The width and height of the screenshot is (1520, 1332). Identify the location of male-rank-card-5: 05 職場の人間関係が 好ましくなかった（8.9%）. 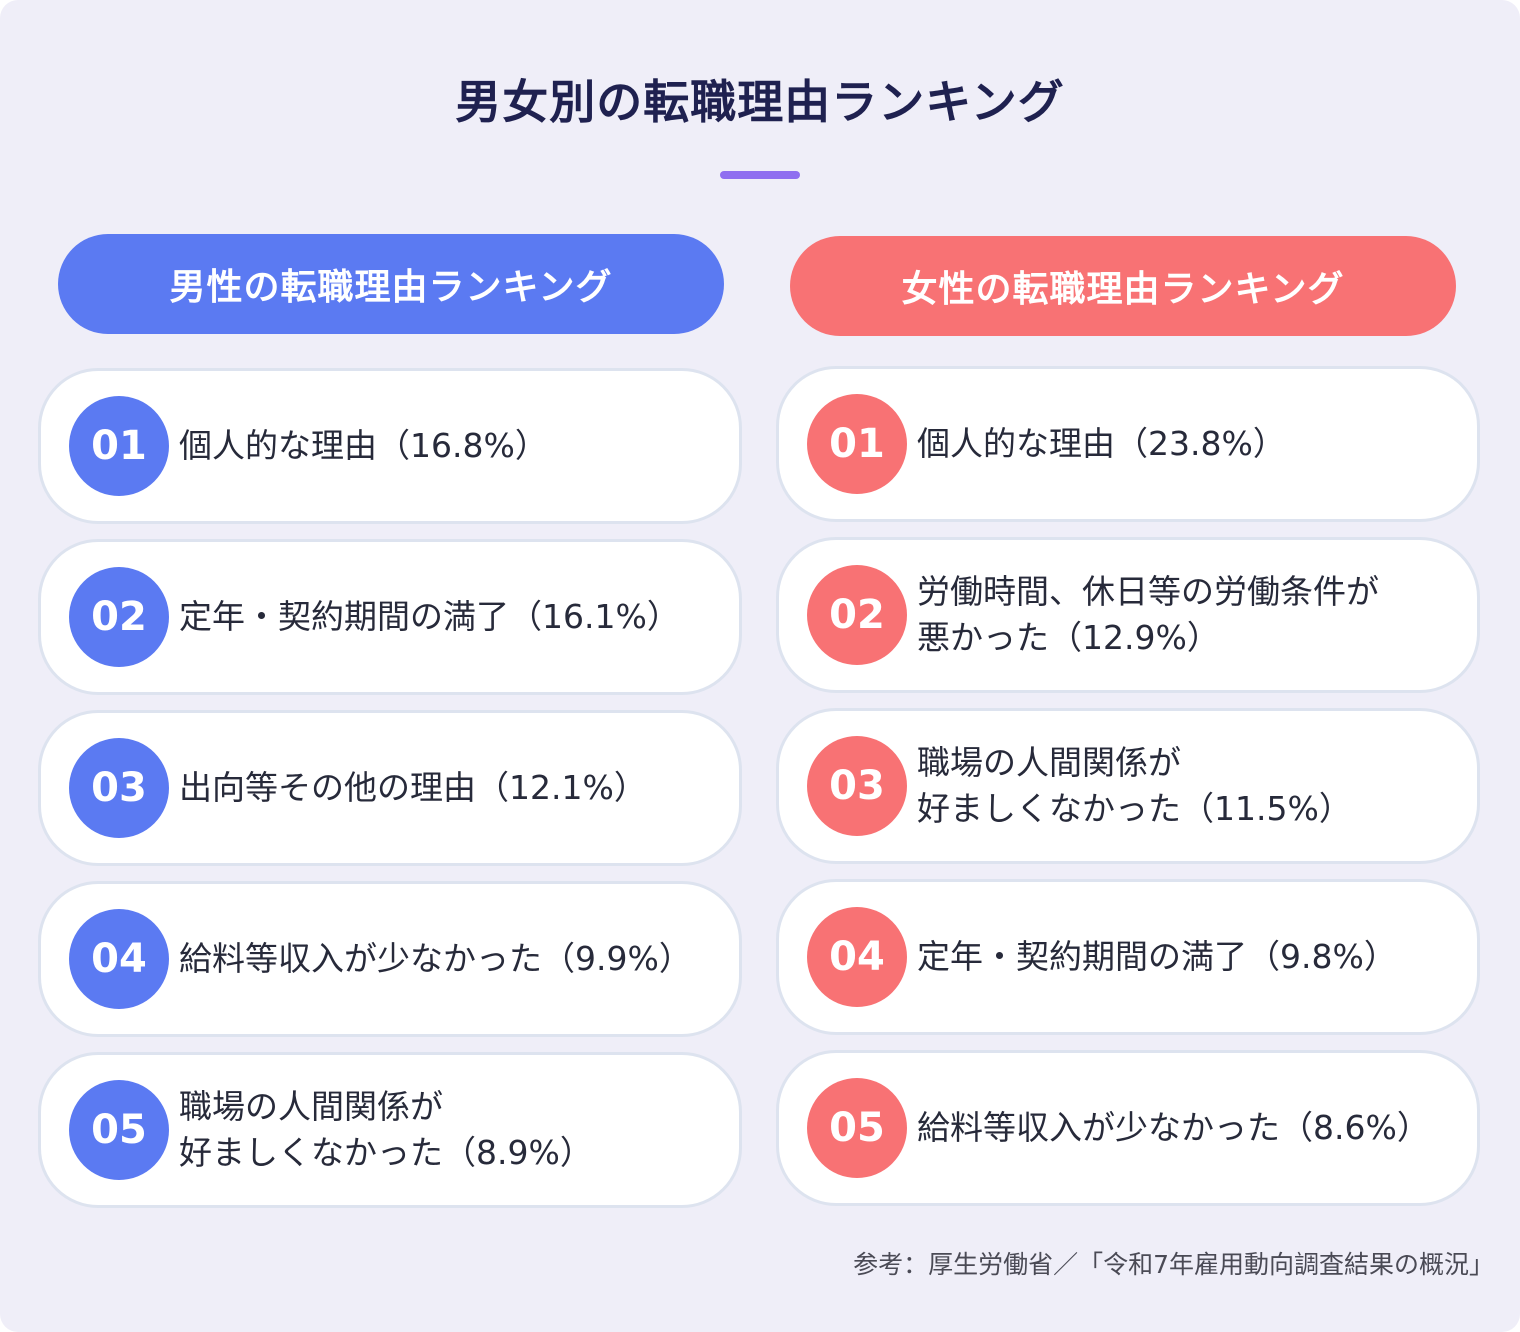
(390, 1130).